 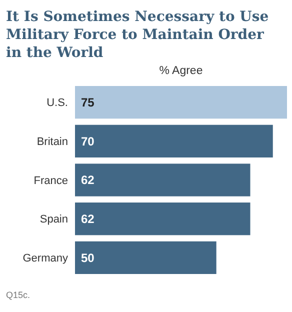 What do you see at coordinates (54, 220) in the screenshot?
I see `y-tick-label: Spain` at bounding box center [54, 220].